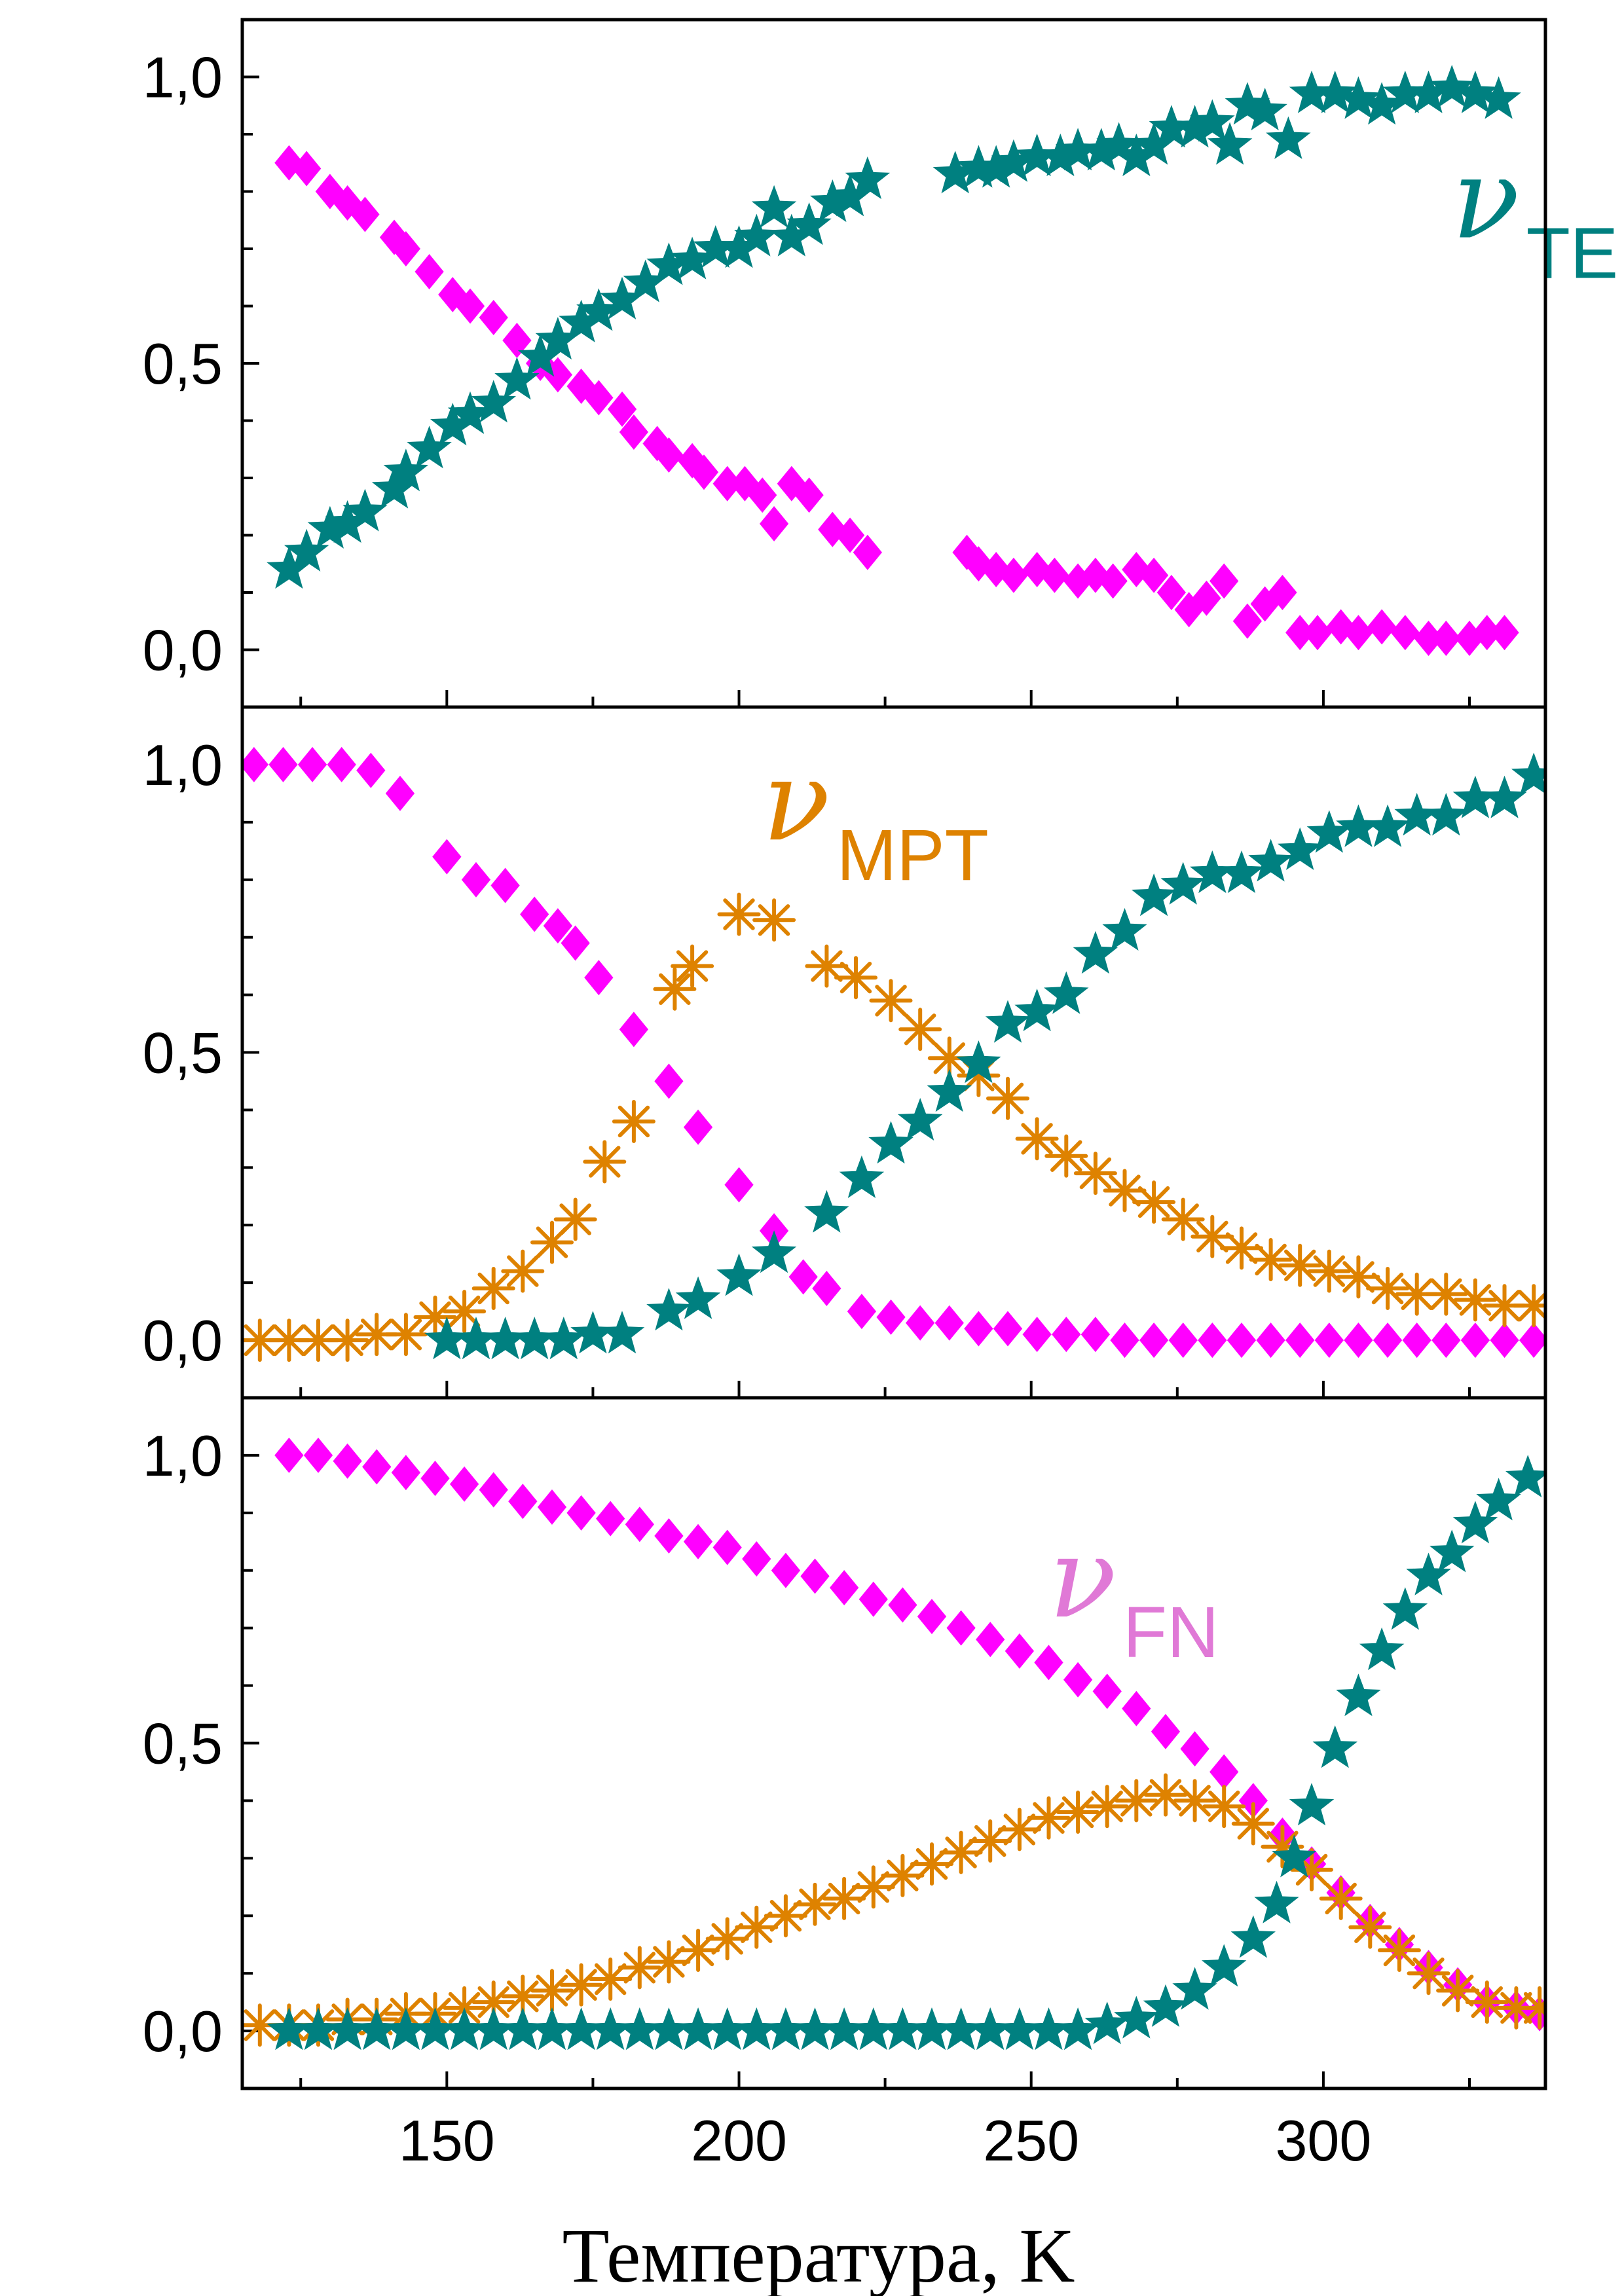  Describe the element at coordinates (818, 2254) in the screenshot. I see `x-axis-title: Температура, K` at that location.